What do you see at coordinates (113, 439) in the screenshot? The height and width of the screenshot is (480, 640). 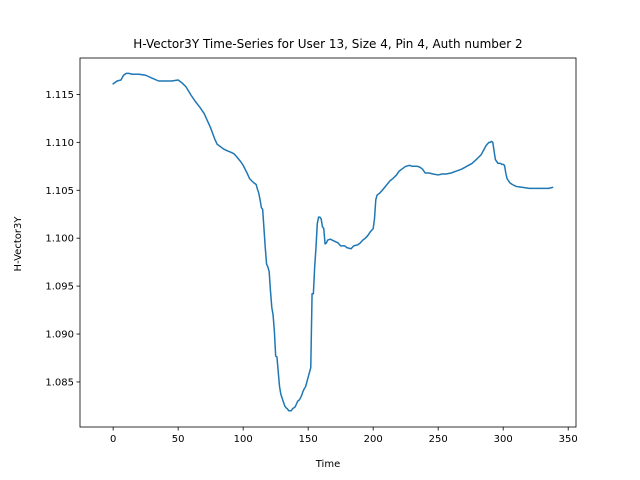 I see `x-tick-label: 0` at bounding box center [113, 439].